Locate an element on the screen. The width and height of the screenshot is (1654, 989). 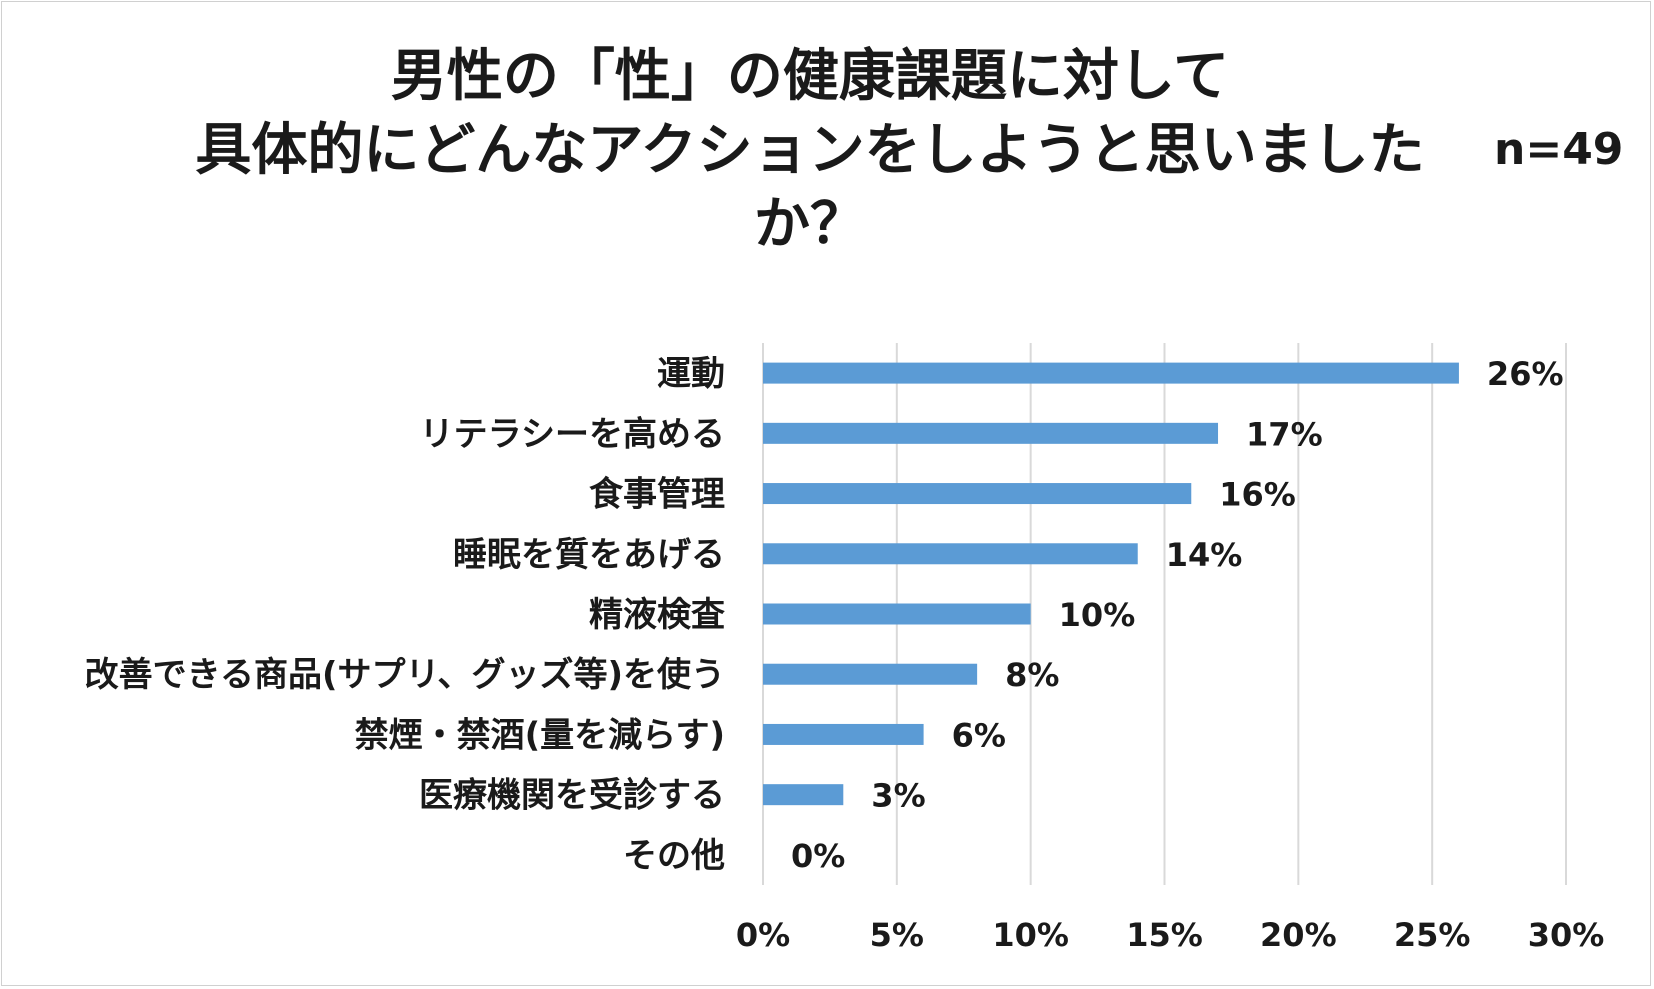
data-label: 14% is located at coordinates (1204, 555).